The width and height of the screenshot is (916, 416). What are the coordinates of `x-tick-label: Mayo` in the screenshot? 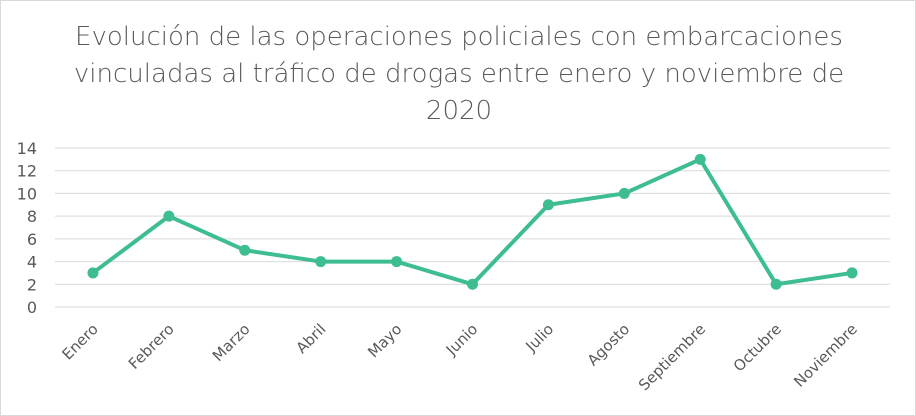 It's located at (384, 340).